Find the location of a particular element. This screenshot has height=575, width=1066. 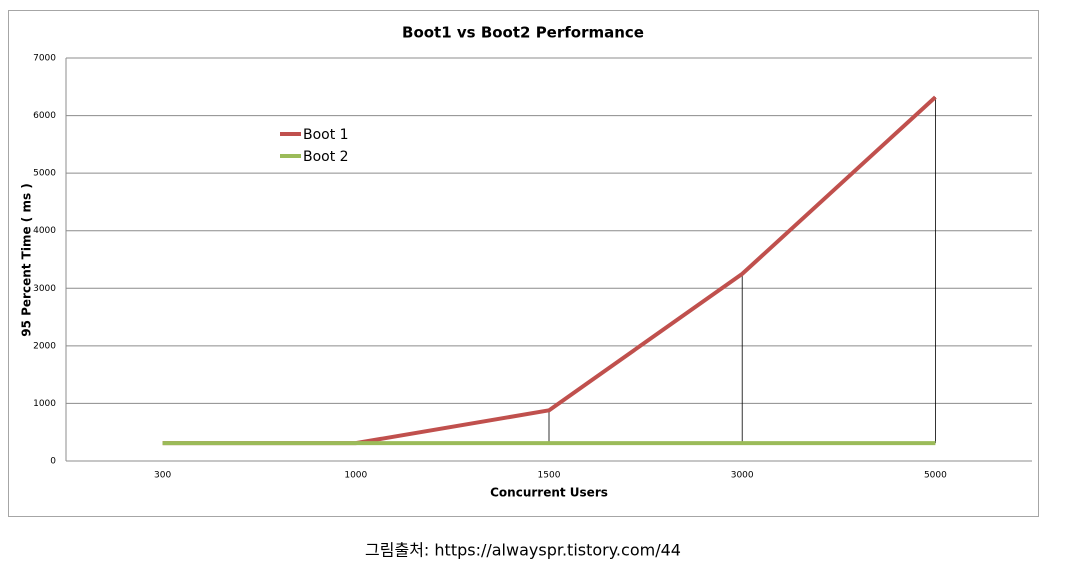

chart-title: Boot1 vs Boot2 Performance is located at coordinates (523, 33).